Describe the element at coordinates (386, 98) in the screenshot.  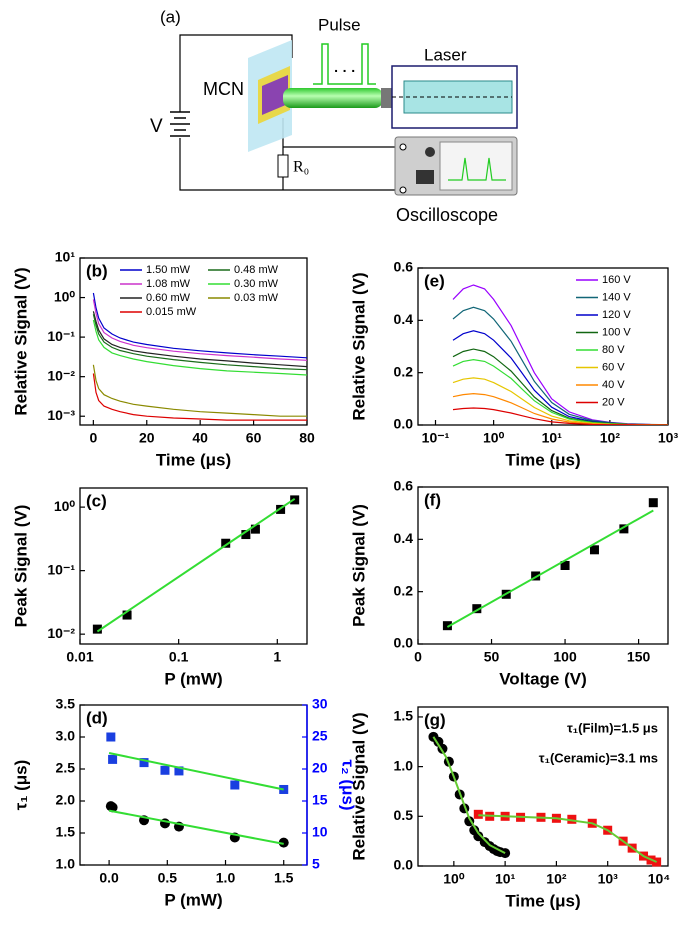
I see `laser-aperture` at that location.